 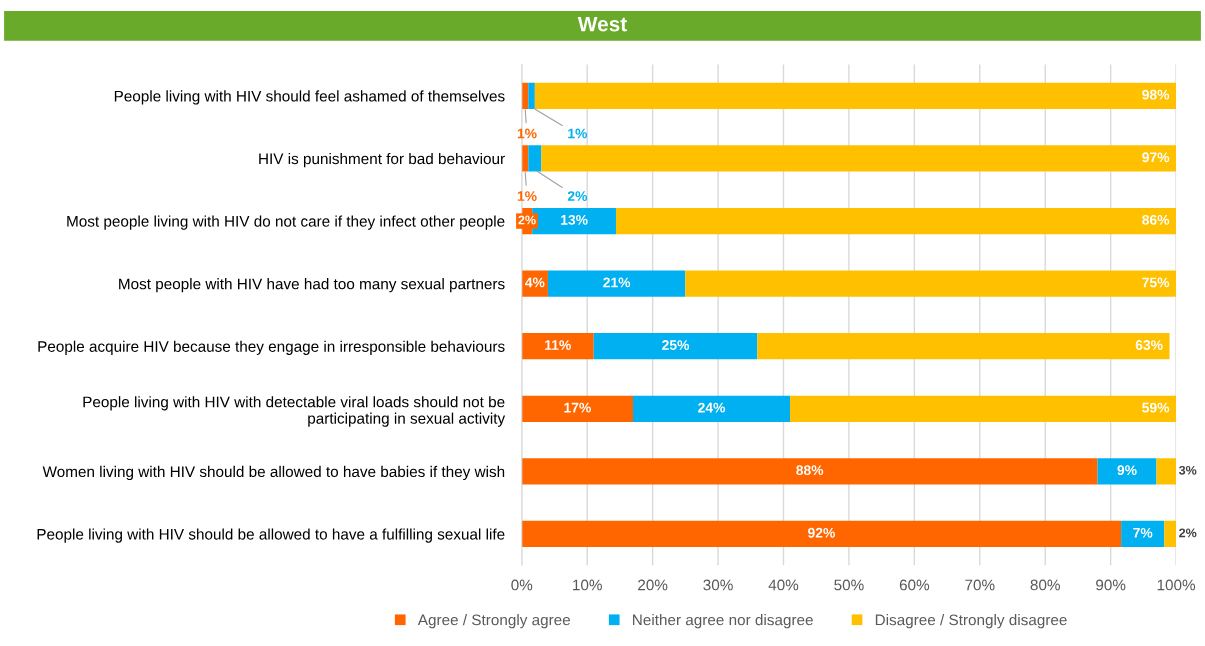 What do you see at coordinates (271, 347) in the screenshot?
I see `y-tick-label: People acquire HIV because they engage in irresponsible behaviours` at bounding box center [271, 347].